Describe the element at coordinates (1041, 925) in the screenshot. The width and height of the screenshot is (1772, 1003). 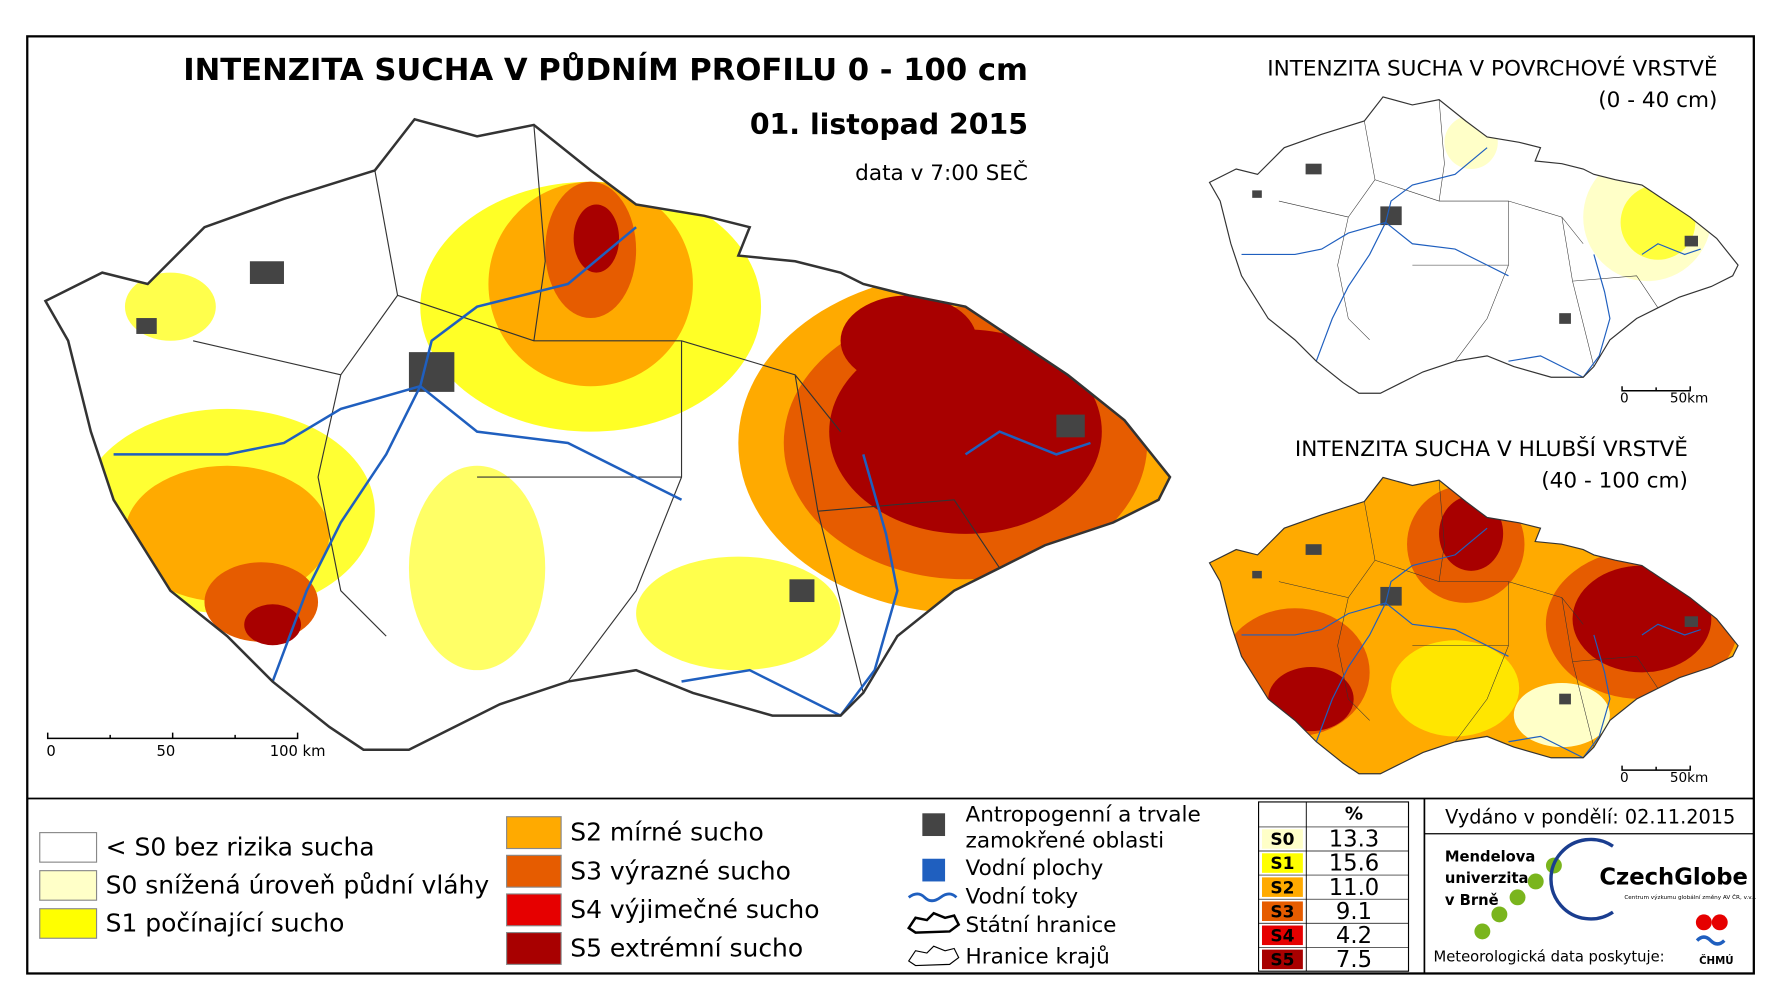
I see `feature-label: Státní hranice` at that location.